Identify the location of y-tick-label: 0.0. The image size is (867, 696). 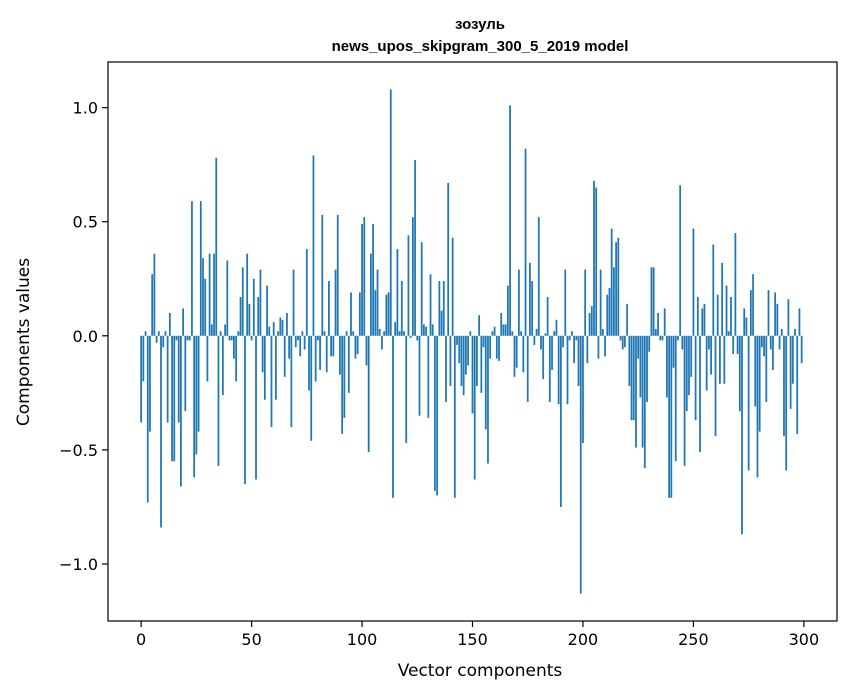
(85, 336).